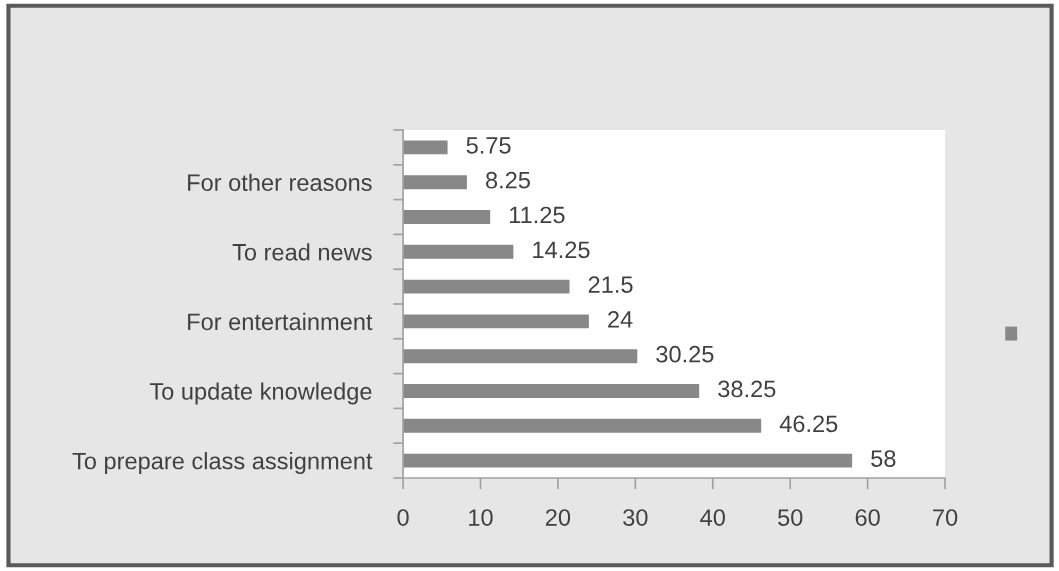 The height and width of the screenshot is (571, 1059). I want to click on data-label: 5.75, so click(488, 145).